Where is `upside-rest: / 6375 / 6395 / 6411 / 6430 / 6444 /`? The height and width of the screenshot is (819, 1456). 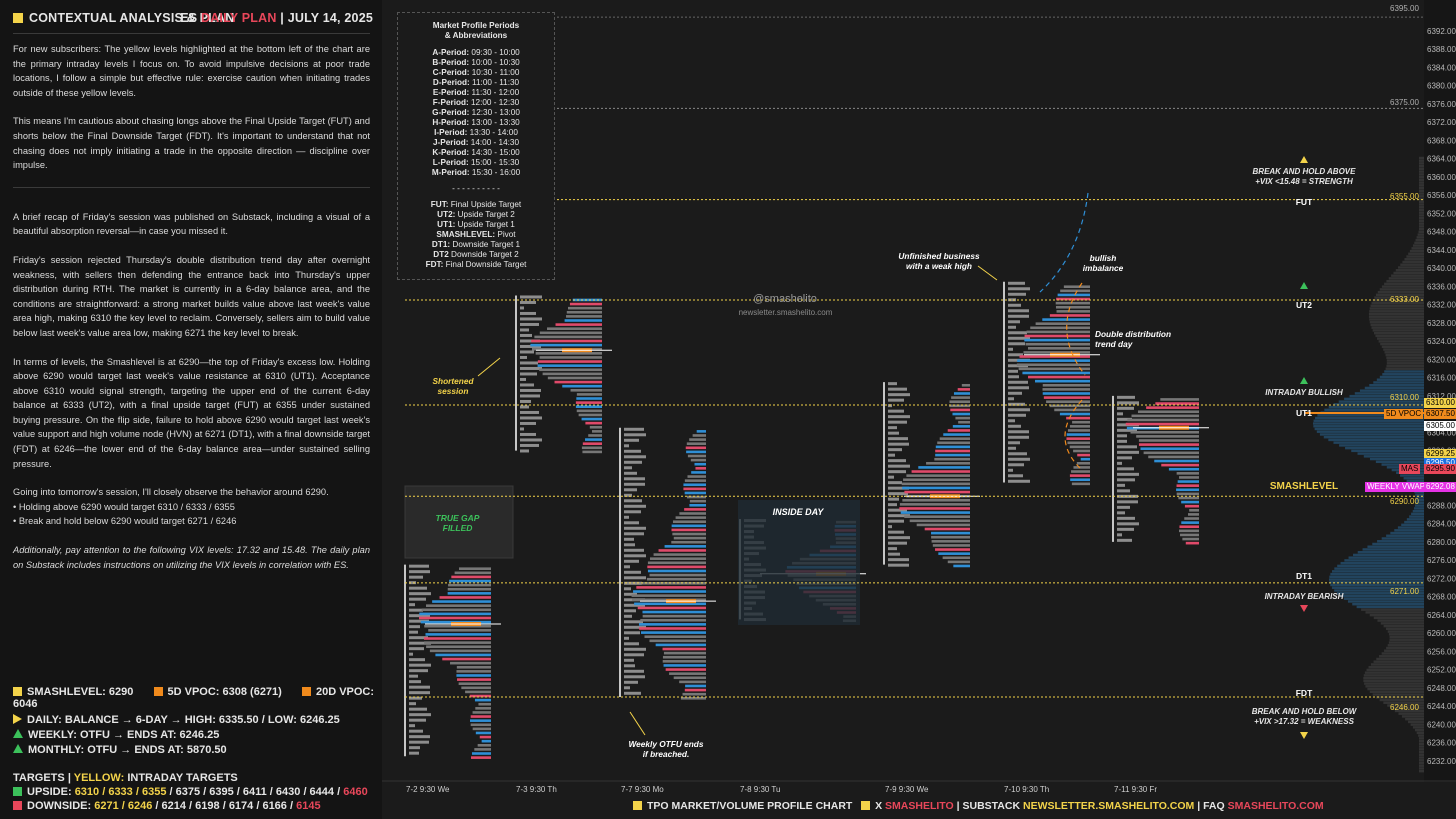
upside-rest: / 6375 / 6395 / 6411 / 6430 / 6444 / is located at coordinates (255, 792).